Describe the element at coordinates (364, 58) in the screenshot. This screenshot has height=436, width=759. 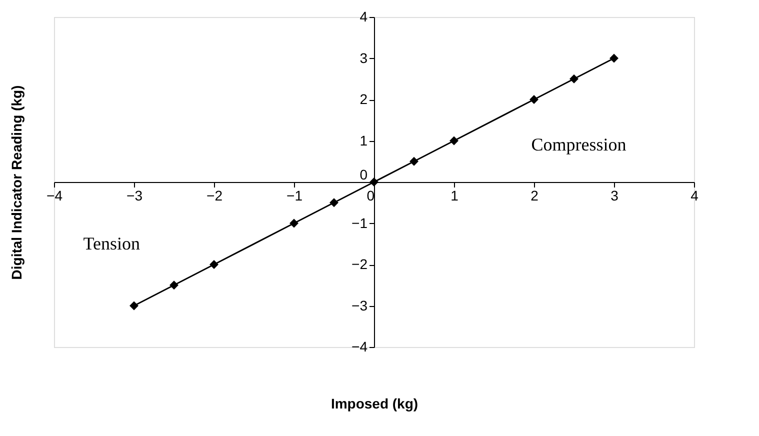
I see `y-tick-label: 3` at that location.